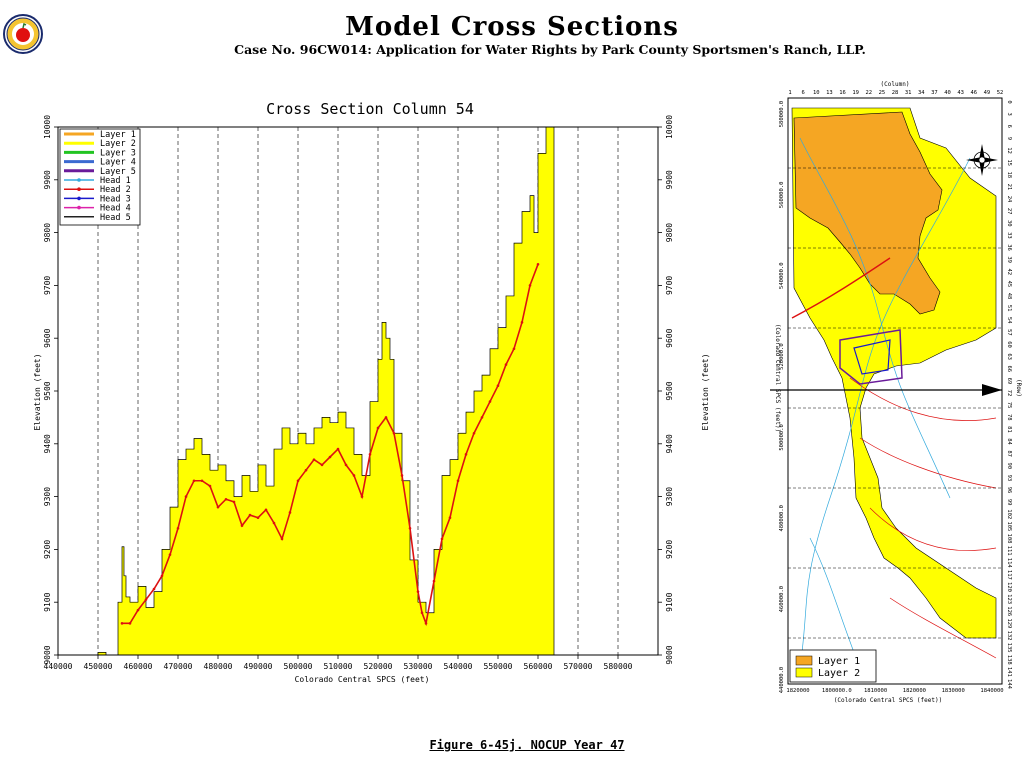 The image size is (1024, 768). Describe the element at coordinates (1009, 417) in the screenshot. I see `map-row-number: 78` at that location.